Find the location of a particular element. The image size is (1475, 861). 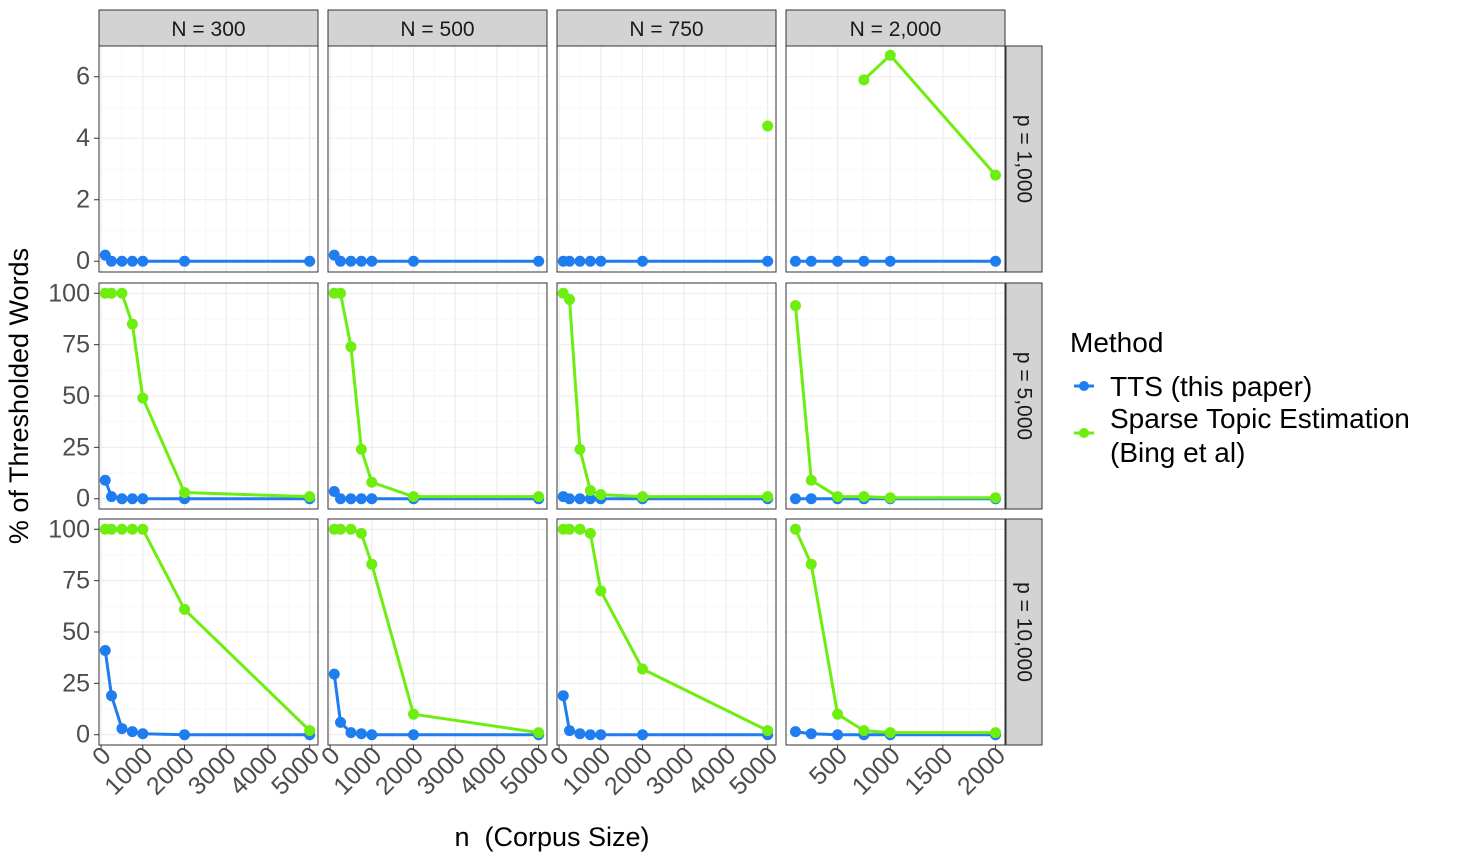

y-tick-label: 4 is located at coordinates (83, 138).